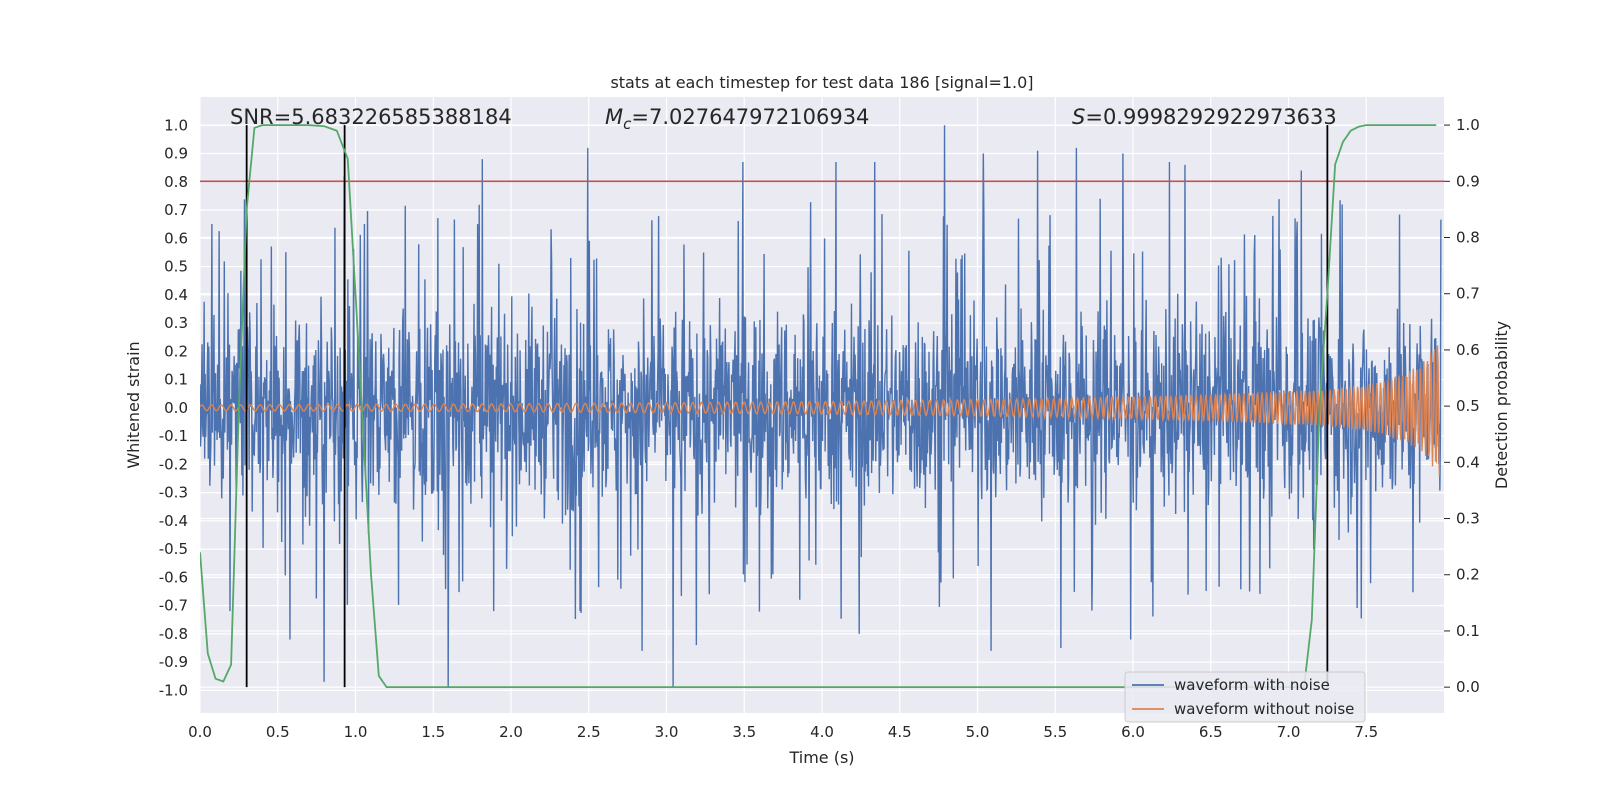  What do you see at coordinates (1366, 732) in the screenshot?
I see `x-tick-label: 7.5` at bounding box center [1366, 732].